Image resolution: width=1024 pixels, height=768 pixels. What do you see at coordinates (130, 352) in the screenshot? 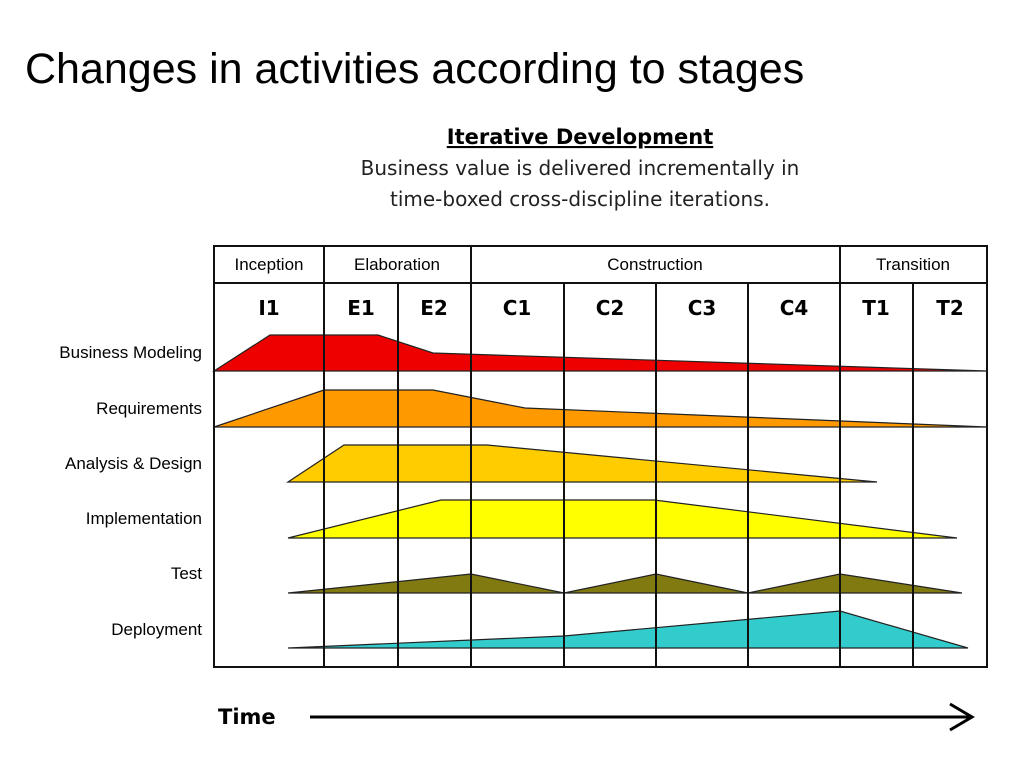
I see `activity-label: Business Modeling` at bounding box center [130, 352].